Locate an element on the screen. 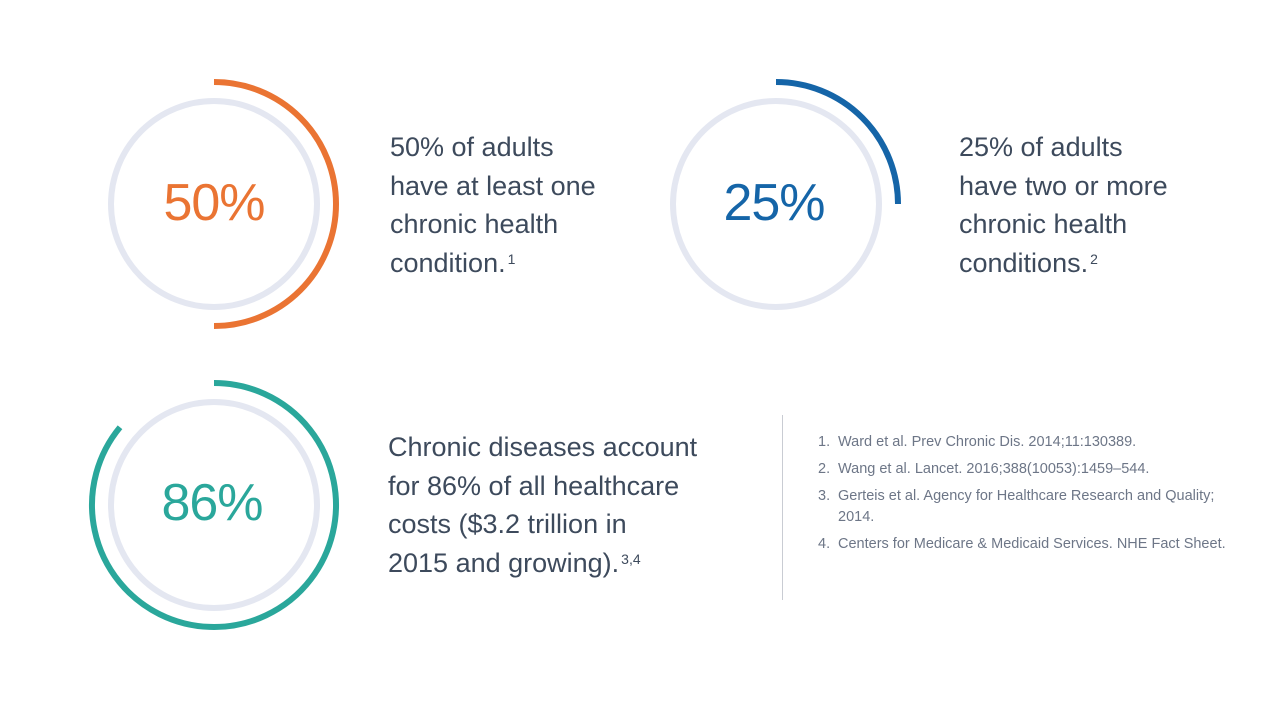 Image resolution: width=1280 pixels, height=709 pixels. footnote-marker: 3,4 is located at coordinates (631, 558).